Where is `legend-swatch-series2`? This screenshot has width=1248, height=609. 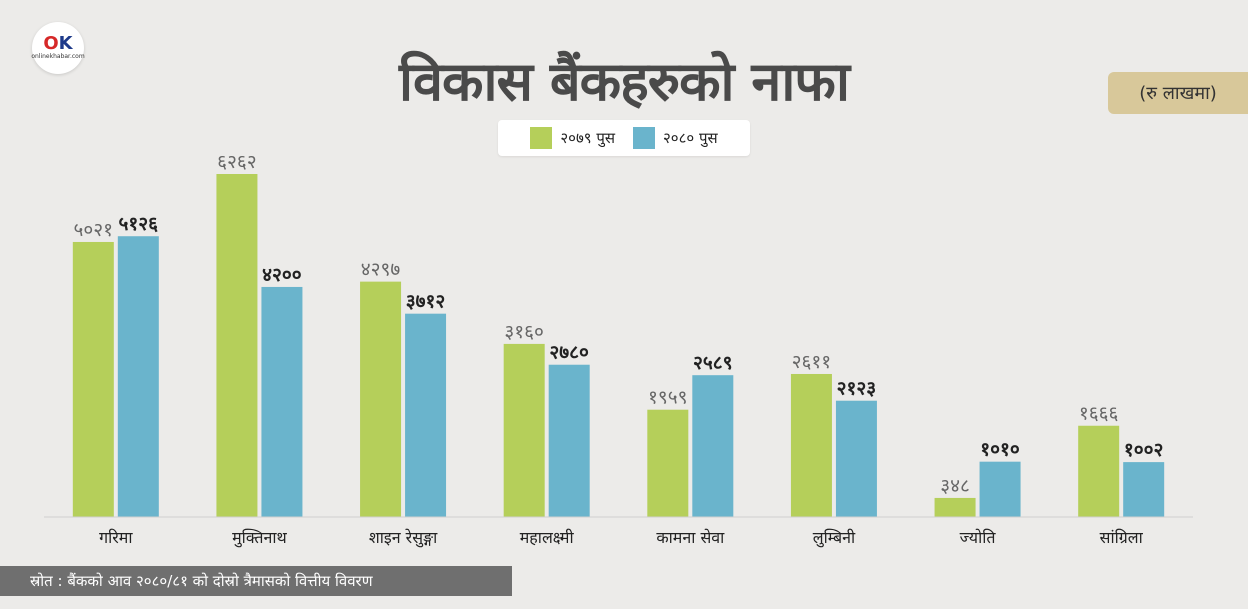
legend-swatch-series2 is located at coordinates (644, 138).